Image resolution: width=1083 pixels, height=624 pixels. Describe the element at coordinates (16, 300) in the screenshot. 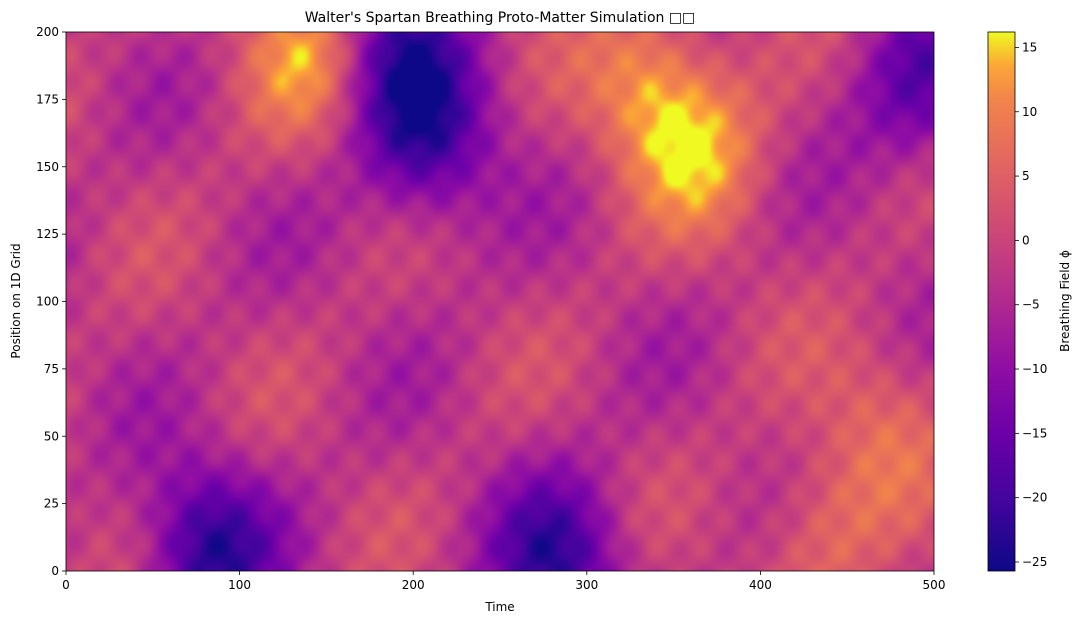

I see `y-axis-label: Position on 1D Grid` at that location.